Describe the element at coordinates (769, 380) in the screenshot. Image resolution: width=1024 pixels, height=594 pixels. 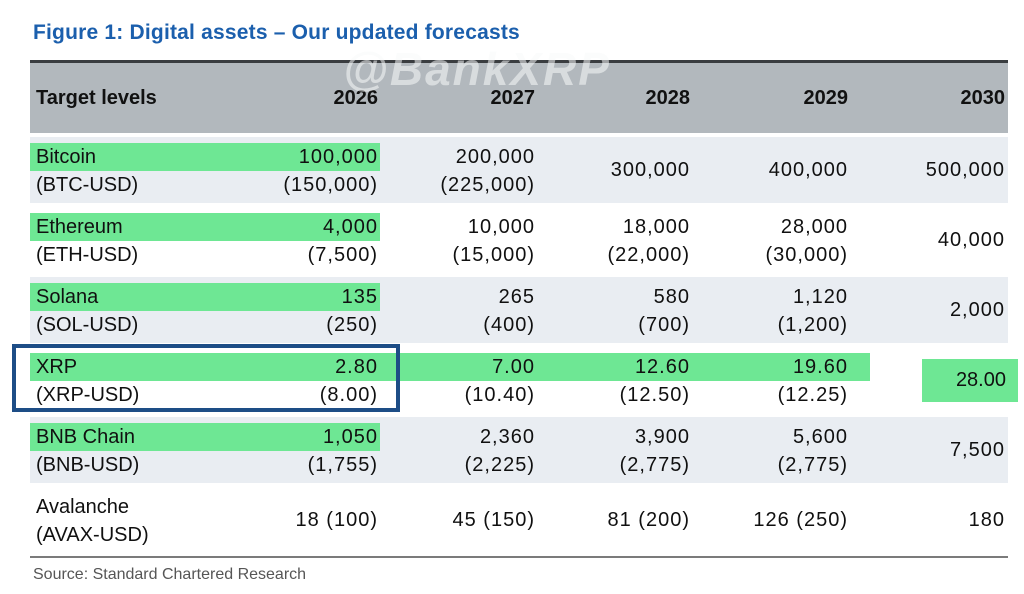
I see `forecast-cell: 19.60 (12.25)` at that location.